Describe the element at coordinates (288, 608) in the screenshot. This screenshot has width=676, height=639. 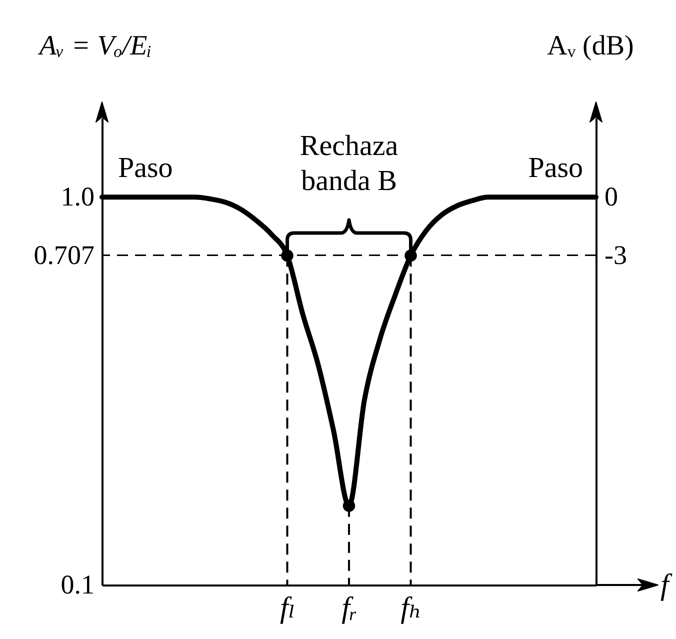
I see `x-tick-label: fₗ` at that location.